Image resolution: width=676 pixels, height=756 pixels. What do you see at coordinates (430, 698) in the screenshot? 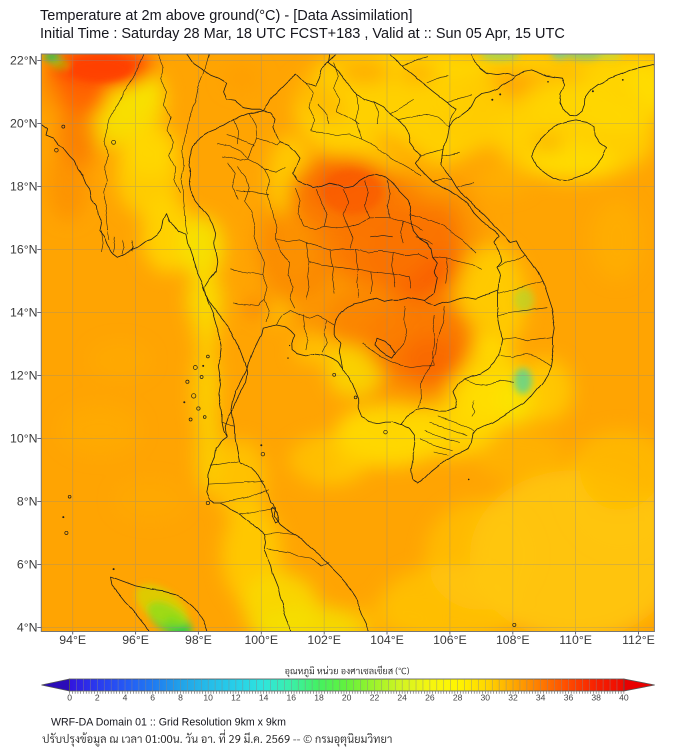
I see `svg-text: 26` at bounding box center [430, 698].